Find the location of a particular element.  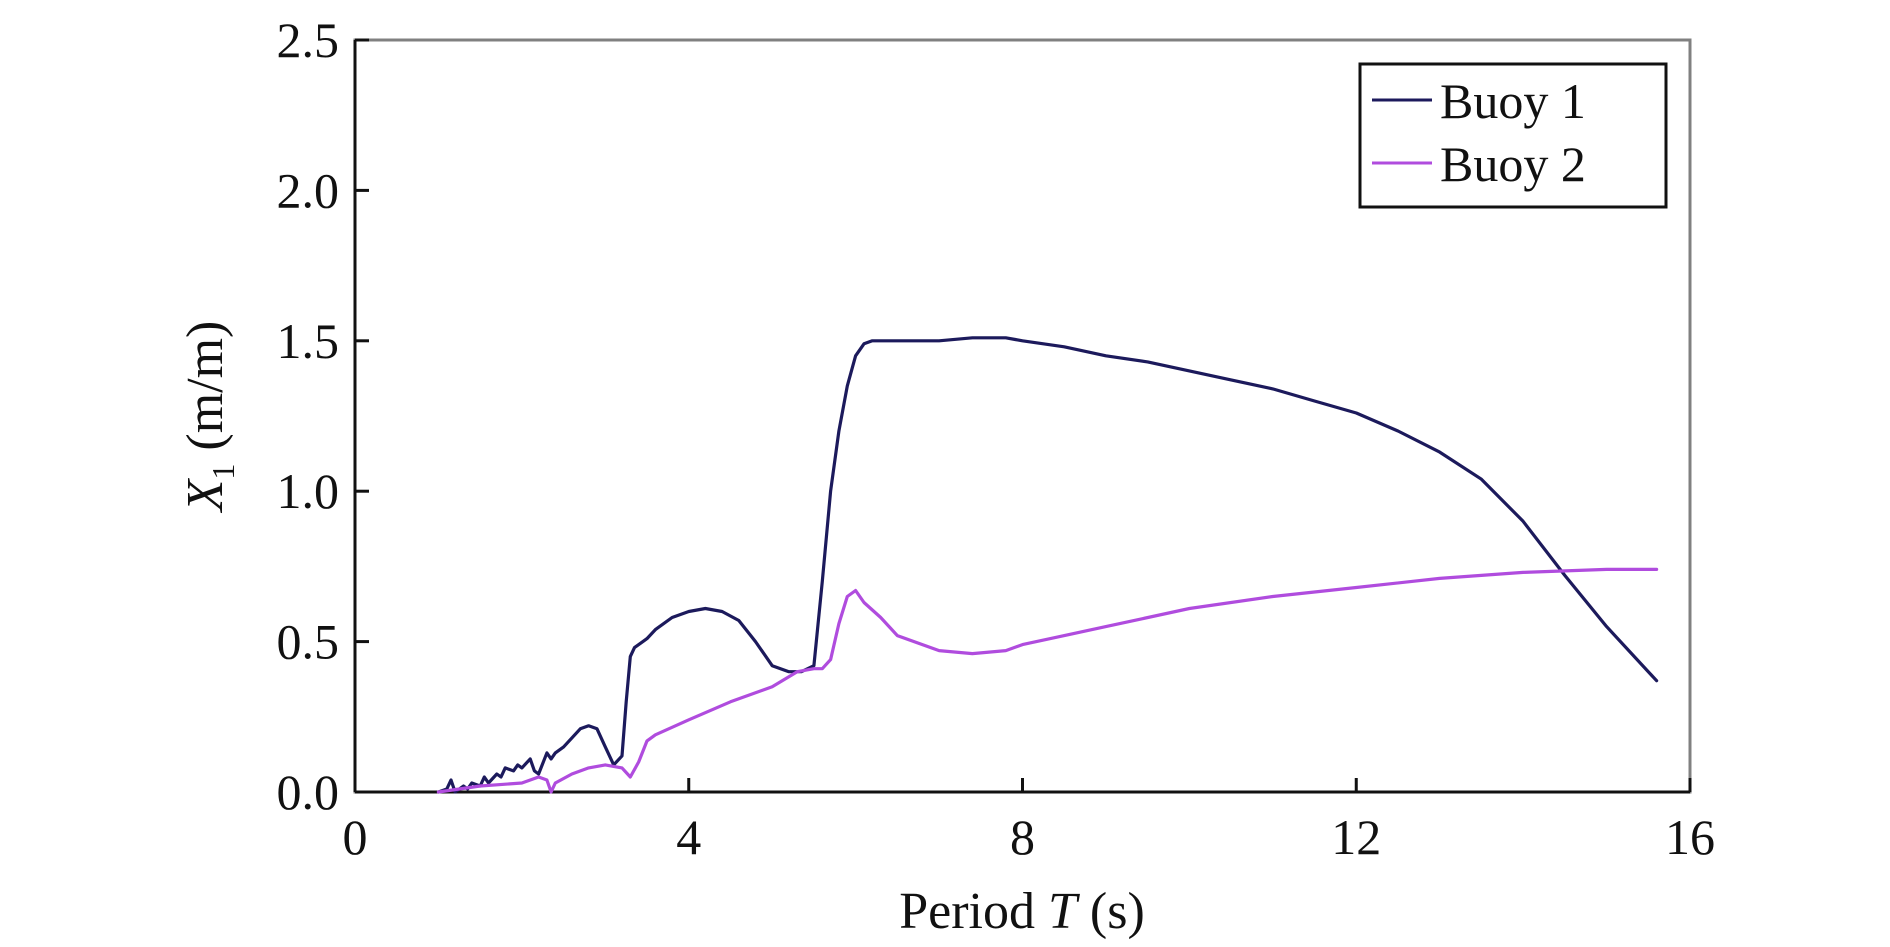

x-axis-title-prefix: Period is located at coordinates (973, 911).